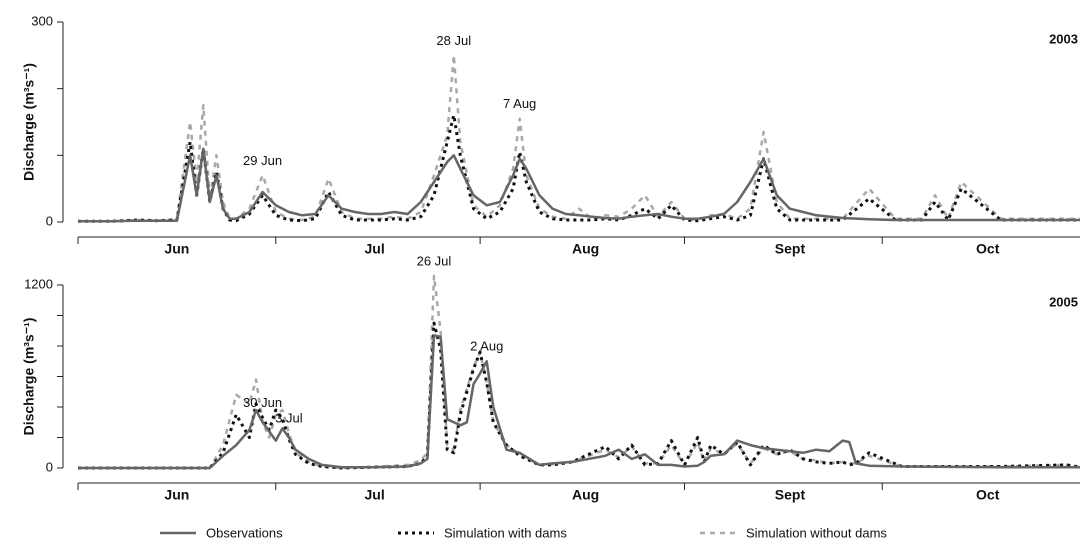 Image resolution: width=1081 pixels, height=543 pixels. What do you see at coordinates (262, 402) in the screenshot?
I see `annotation: 30 Jun` at bounding box center [262, 402].